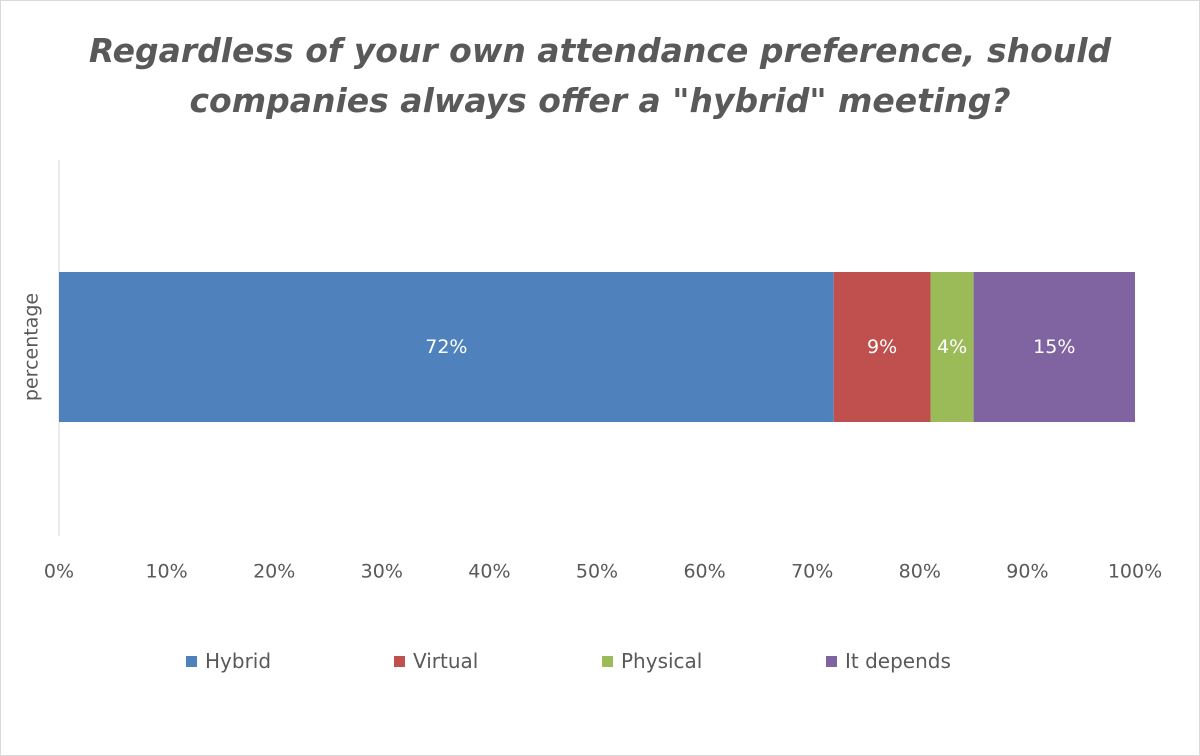  Describe the element at coordinates (831, 661) in the screenshot. I see `legend-swatch-it-depends` at that location.